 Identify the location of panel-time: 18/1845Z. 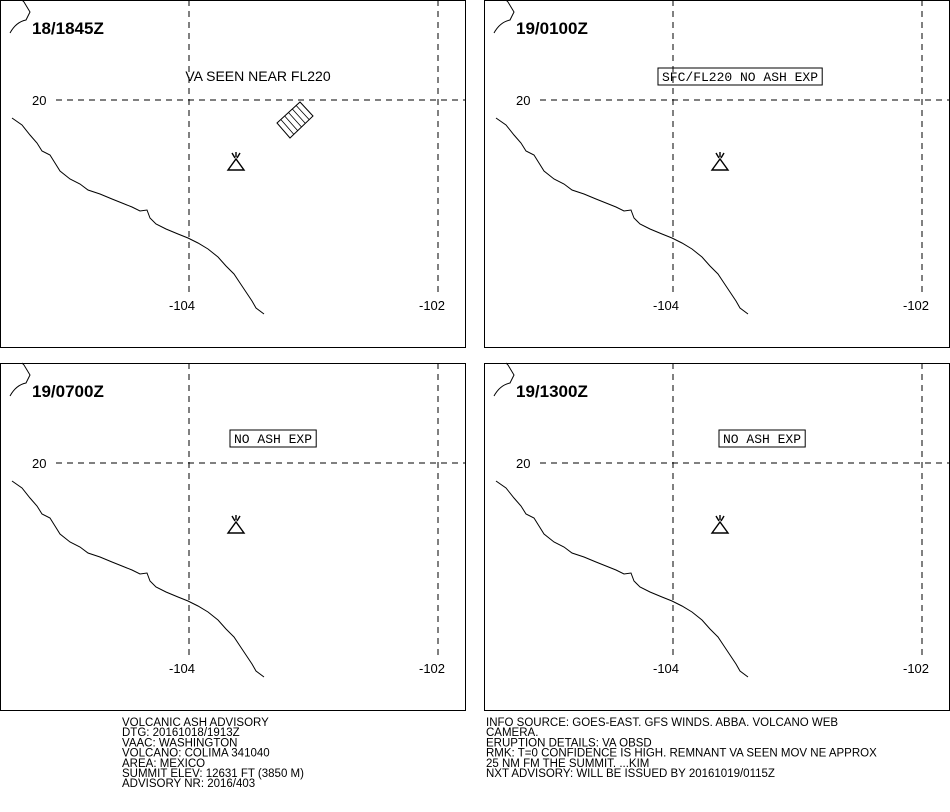
(68, 28).